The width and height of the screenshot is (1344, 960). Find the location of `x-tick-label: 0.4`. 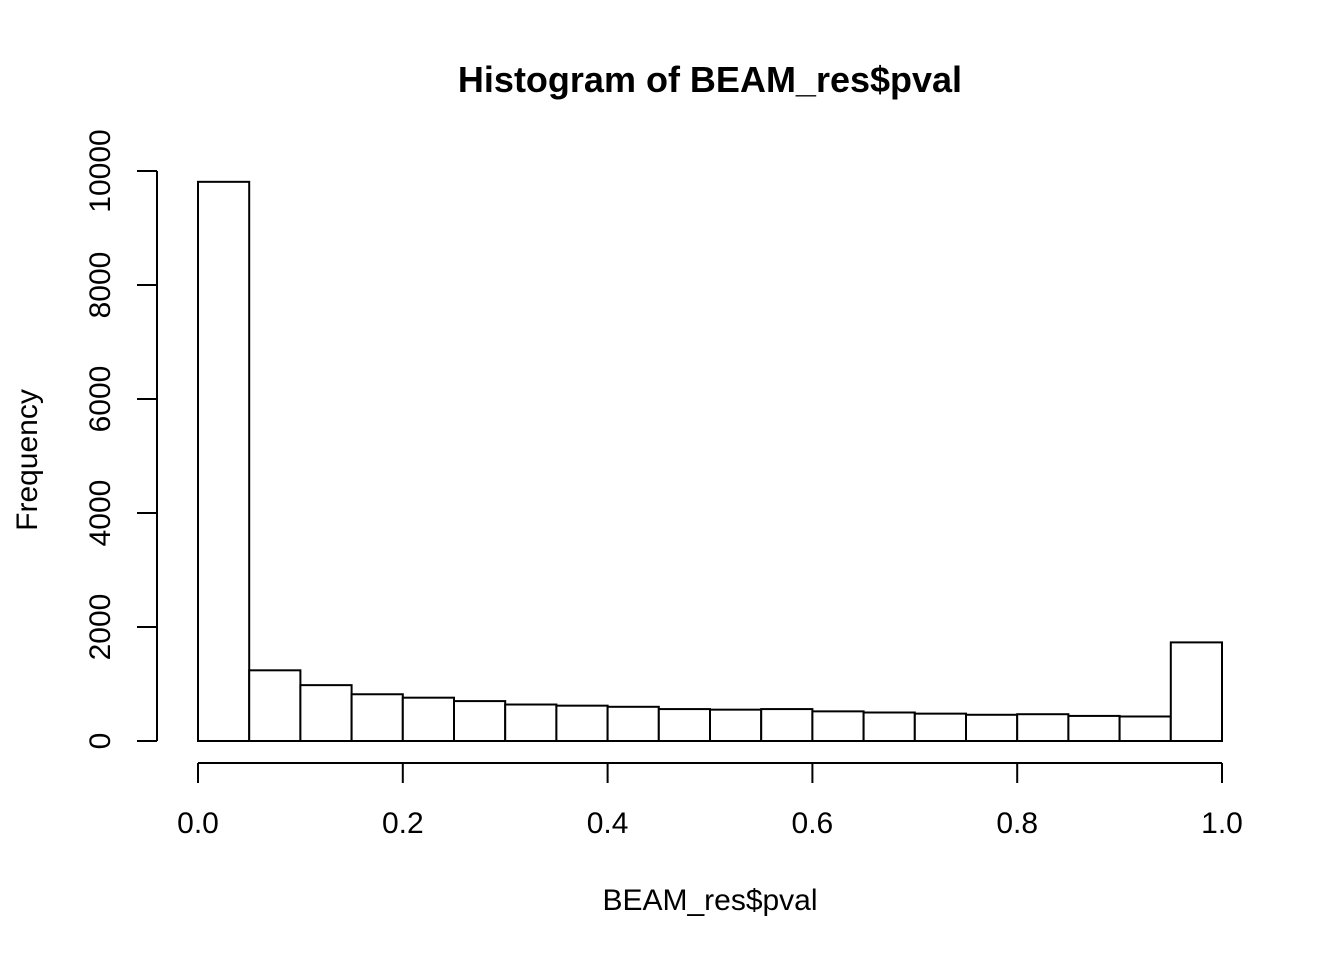

x-tick-label: 0.4 is located at coordinates (608, 823).